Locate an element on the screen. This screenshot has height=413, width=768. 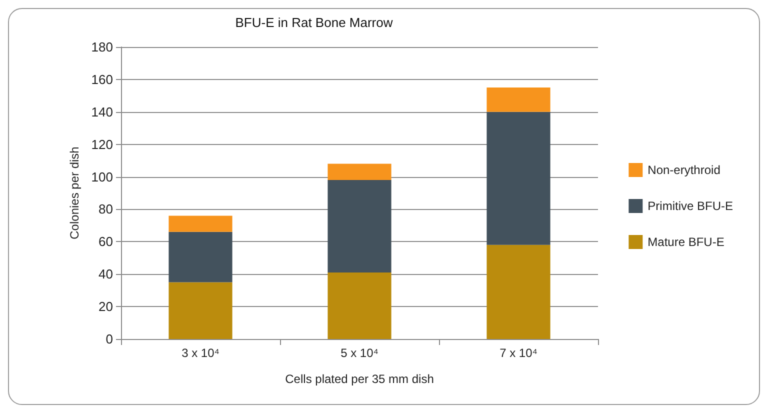
y-tick-label: 160 is located at coordinates (102, 79).